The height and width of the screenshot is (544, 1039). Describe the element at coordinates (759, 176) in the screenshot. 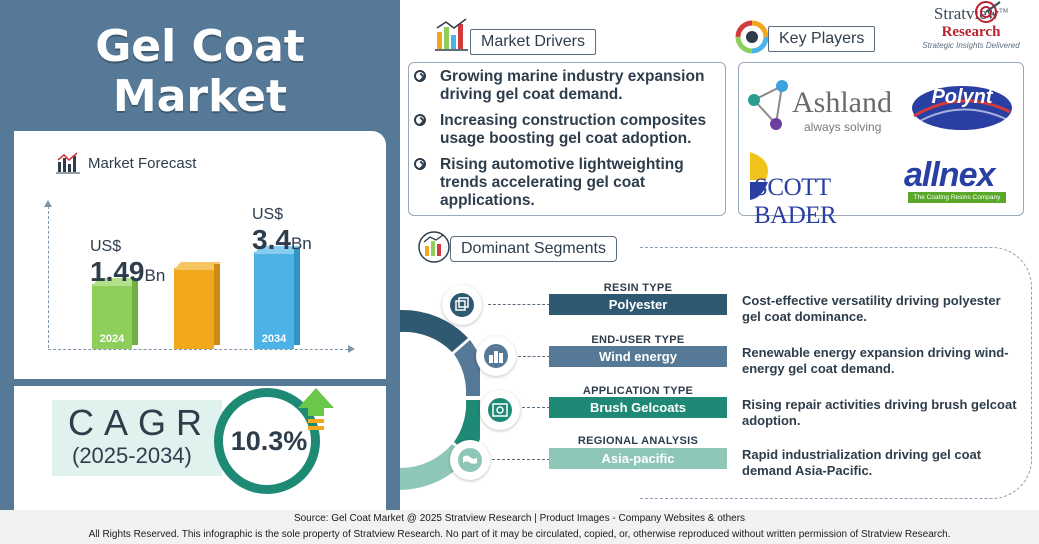

I see `scott-bader-mark-icon` at that location.